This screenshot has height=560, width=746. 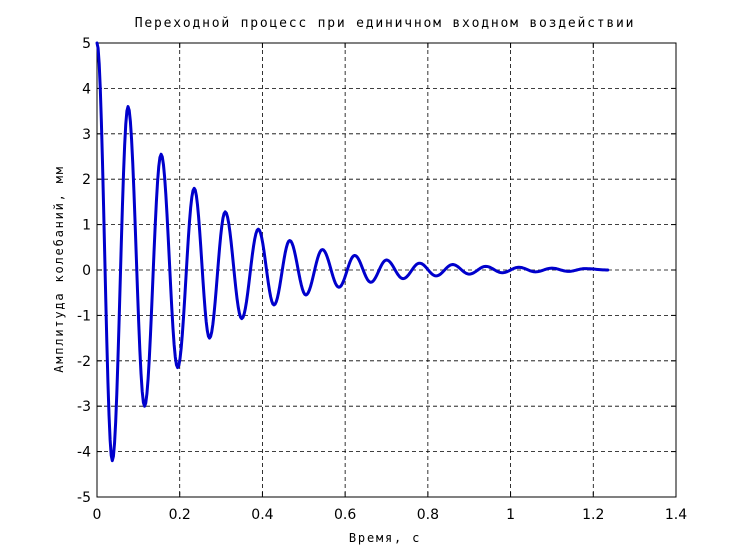 I want to click on x-tick-label: 1.2, so click(x=593, y=515).